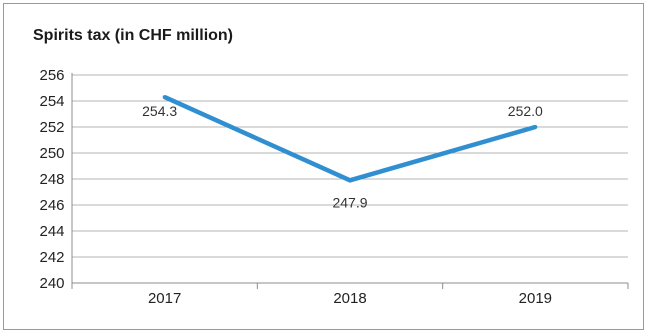 The image size is (649, 335). Describe the element at coordinates (535, 298) in the screenshot. I see `x-tick-label: 2019` at that location.